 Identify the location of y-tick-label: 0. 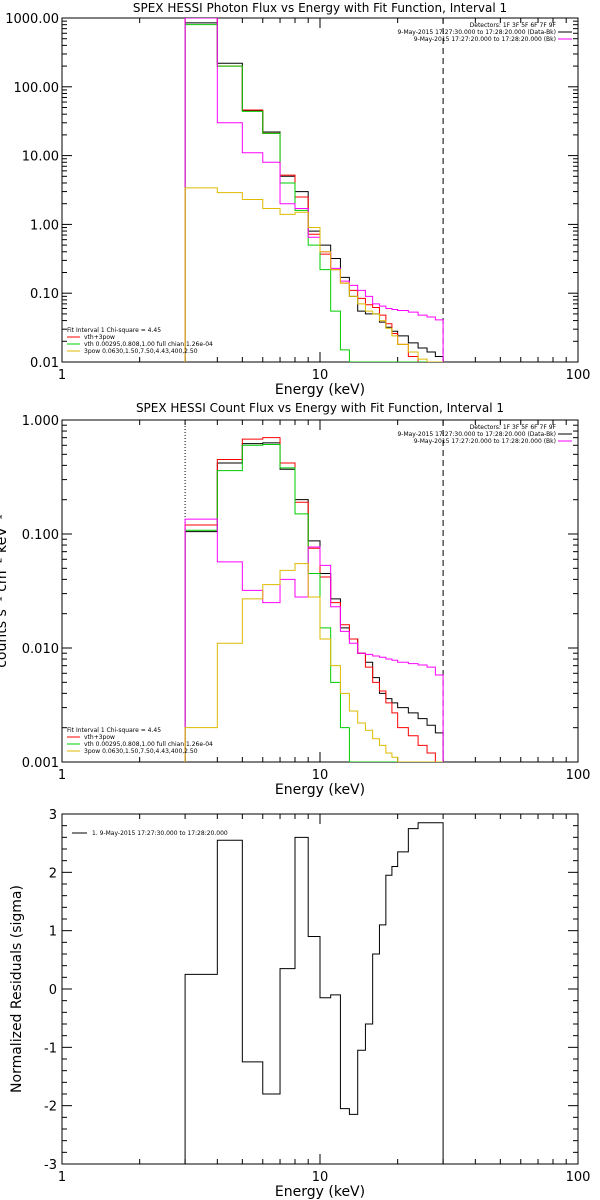
(53, 990).